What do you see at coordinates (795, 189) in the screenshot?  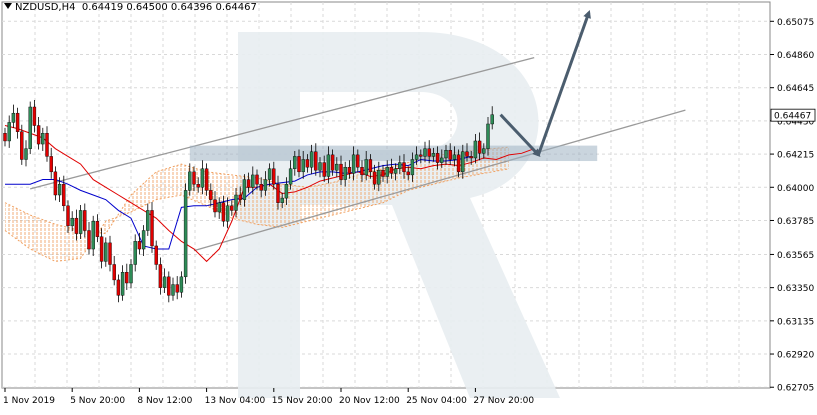 I see `y-tick-label: 0.64000` at bounding box center [795, 189].